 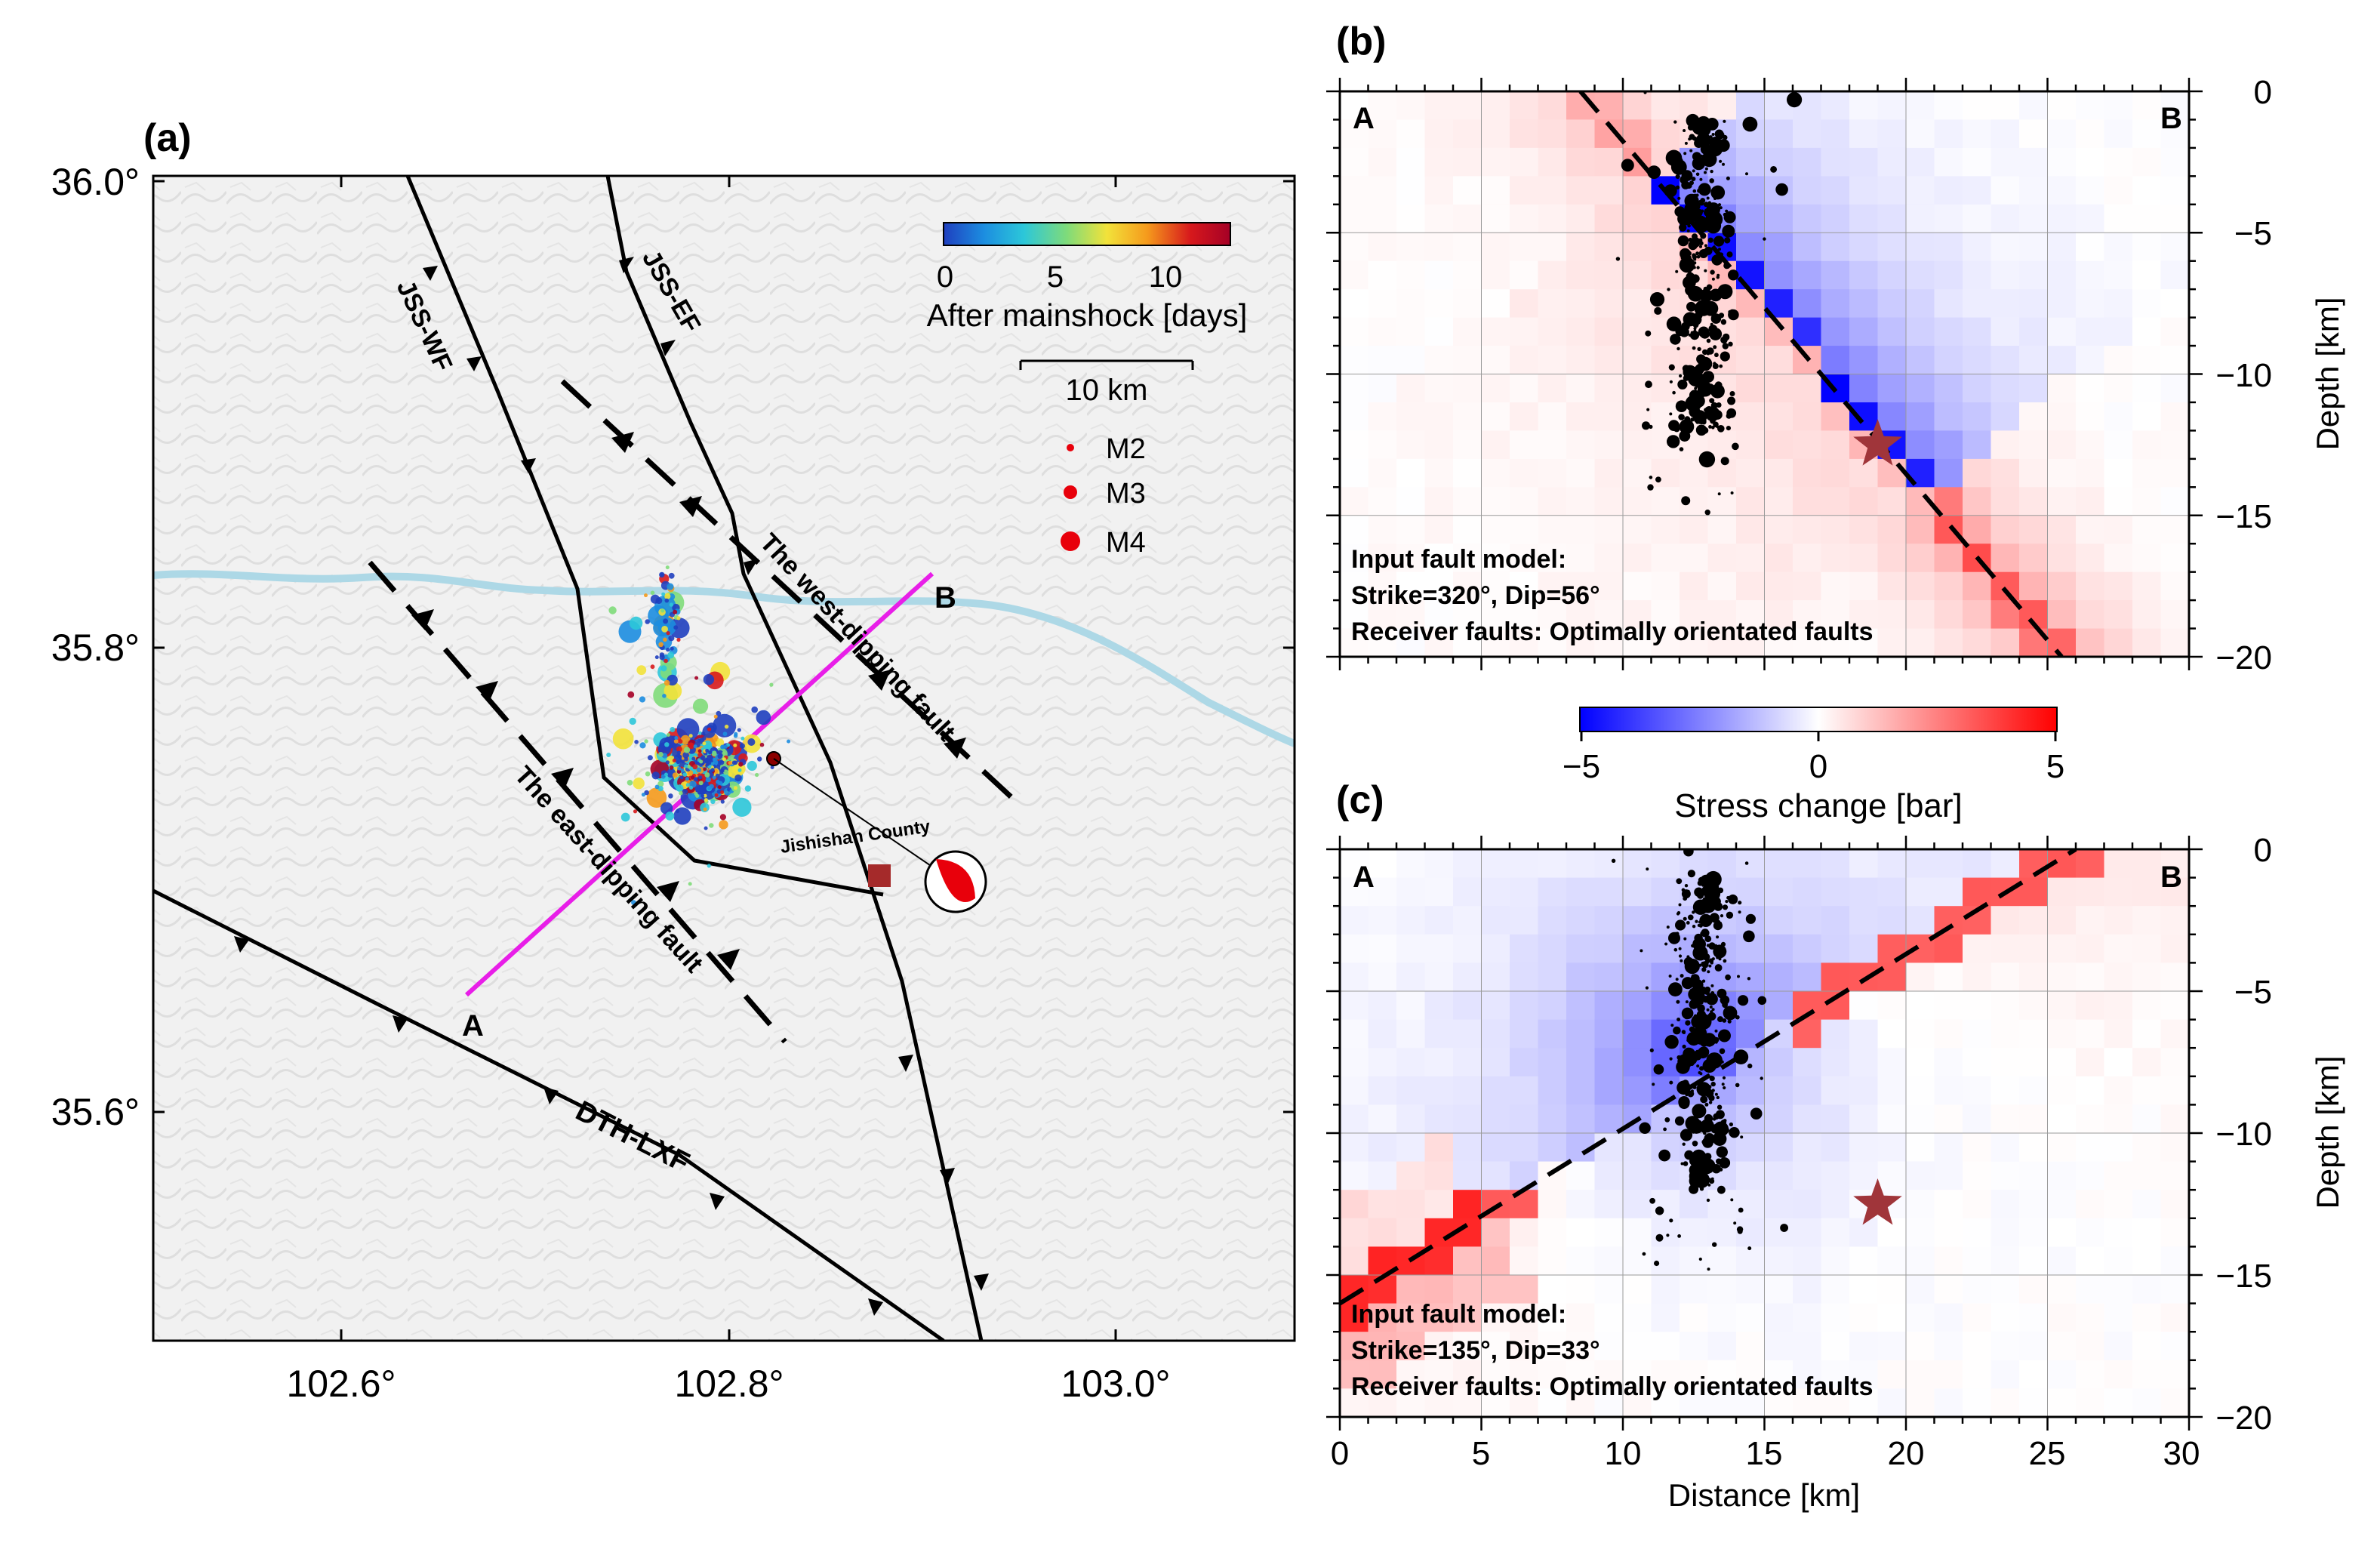 I want to click on panel-c-xtick-20: 20, so click(x=1906, y=1453).